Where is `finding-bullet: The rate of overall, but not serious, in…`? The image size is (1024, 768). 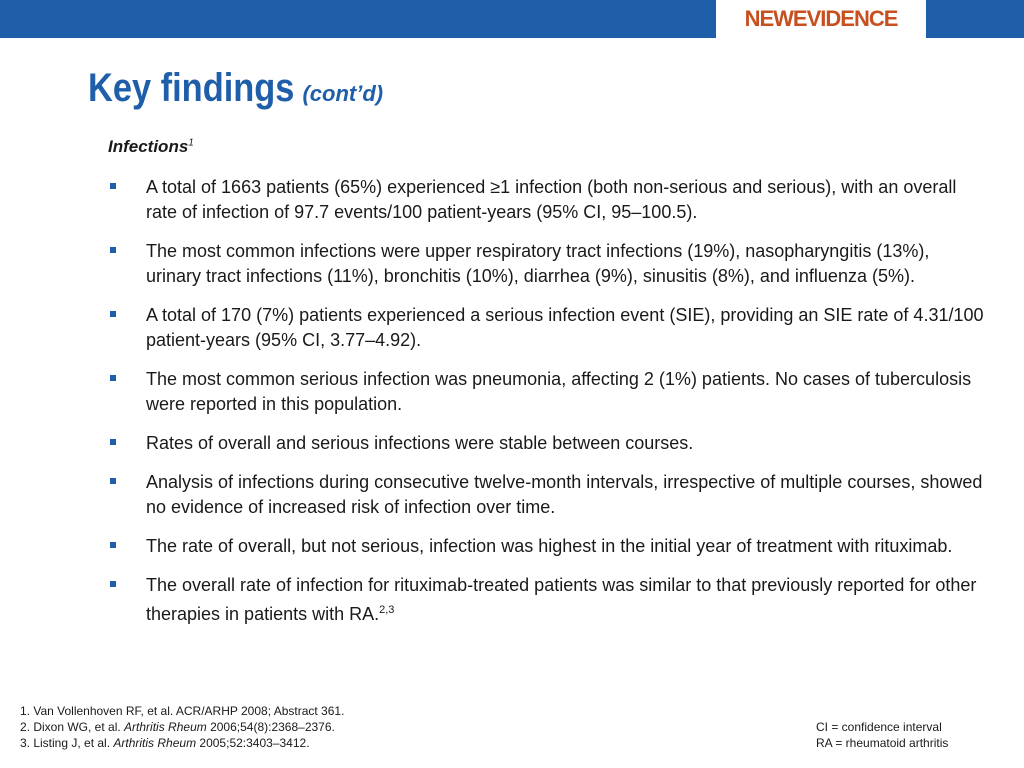
finding-bullet: The rate of overall, but not serious, in… is located at coordinates (548, 546).